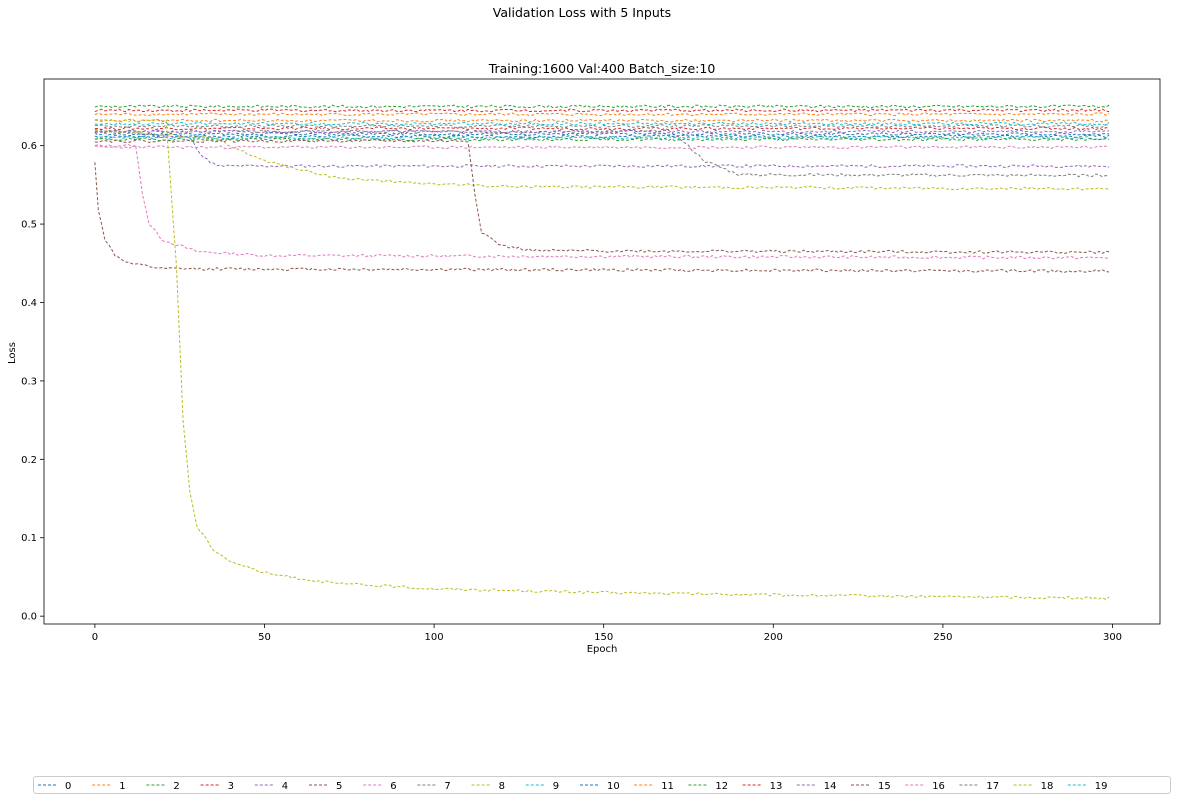  What do you see at coordinates (29, 146) in the screenshot?
I see `y-tick-label: 0.6` at bounding box center [29, 146].